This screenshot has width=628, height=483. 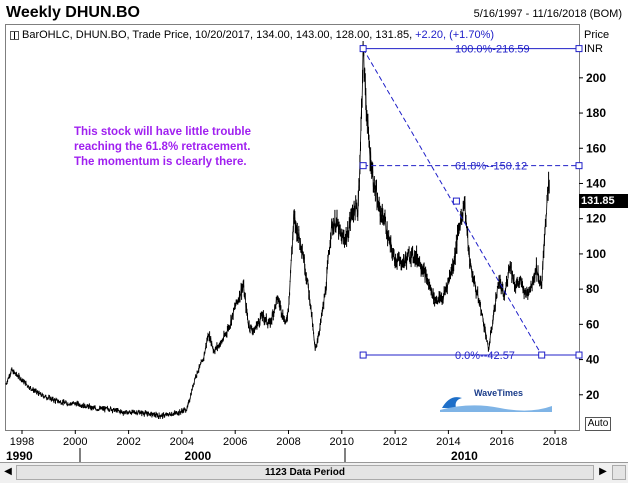 What do you see at coordinates (14, 35) in the screenshot?
I see `bar-ohlc-icon` at bounding box center [14, 35].